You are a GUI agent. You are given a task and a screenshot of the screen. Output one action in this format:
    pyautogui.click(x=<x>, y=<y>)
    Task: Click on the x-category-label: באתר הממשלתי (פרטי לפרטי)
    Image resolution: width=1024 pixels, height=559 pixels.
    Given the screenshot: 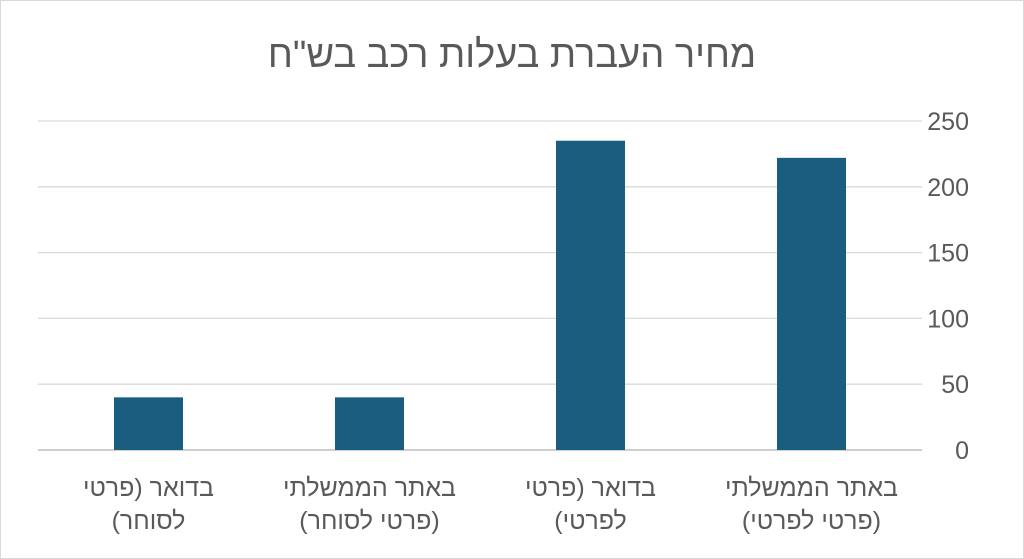 What is the action you would take?
    pyautogui.click(x=811, y=504)
    